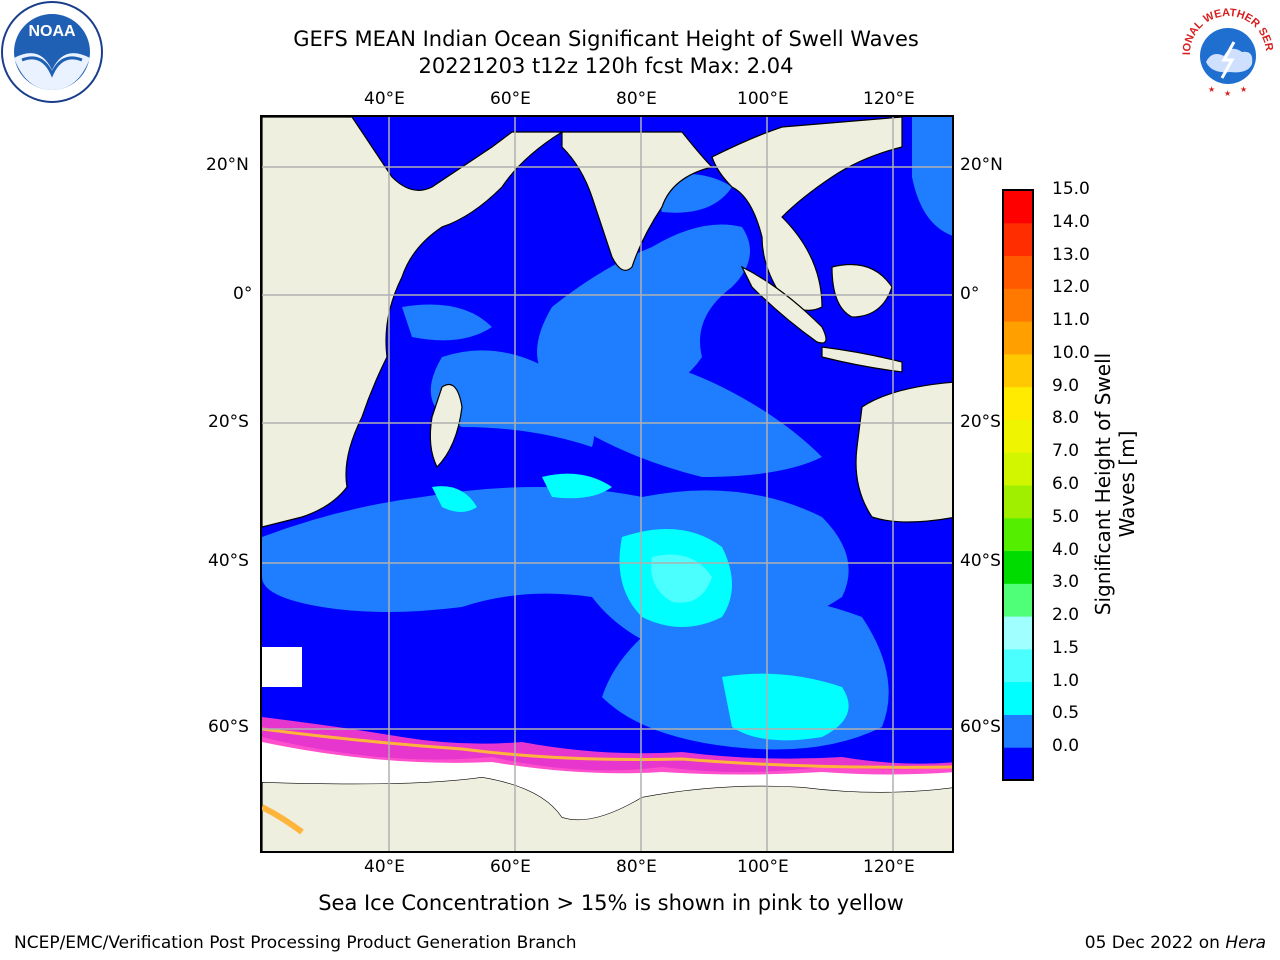  I want to click on lon-tick-top: 60°E, so click(510, 99).